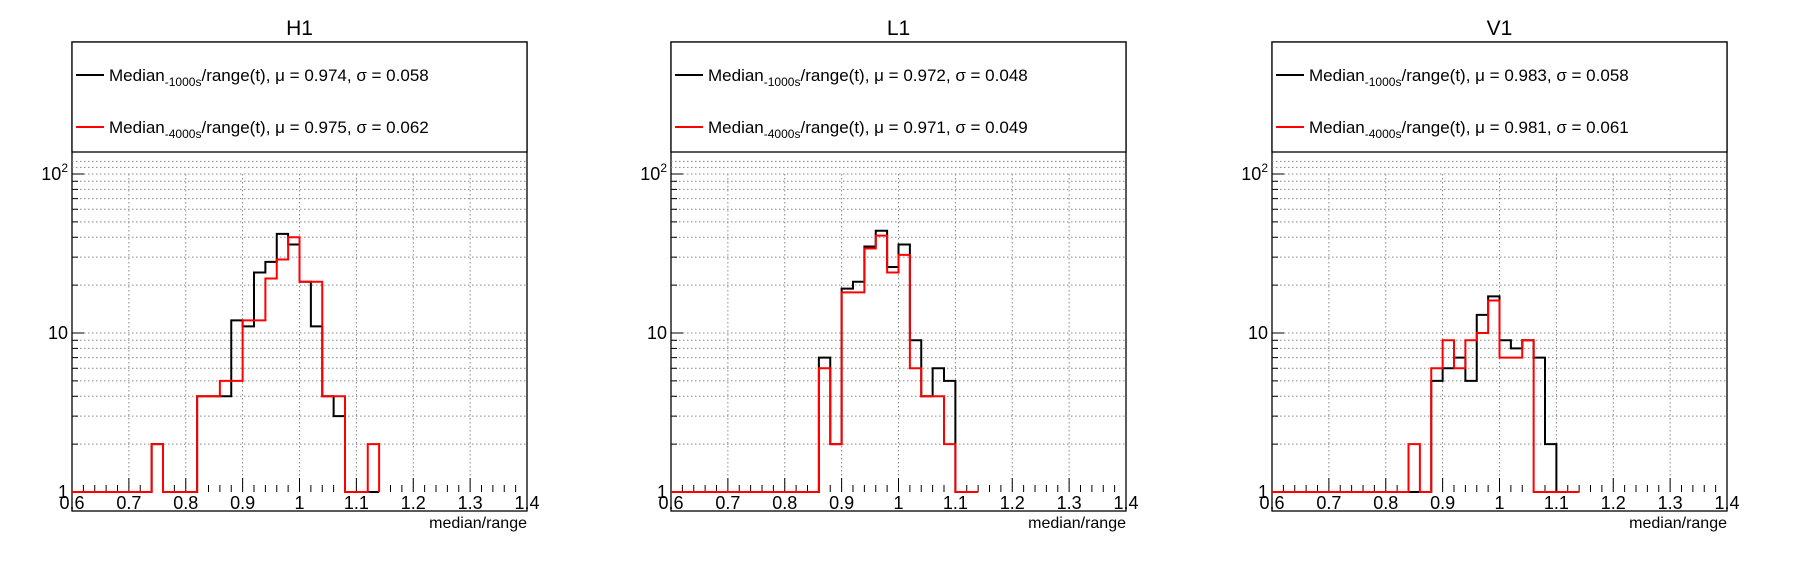  I want to click on legend-text: /range(t), μ = 0.971, σ = 0.049, so click(913, 127).